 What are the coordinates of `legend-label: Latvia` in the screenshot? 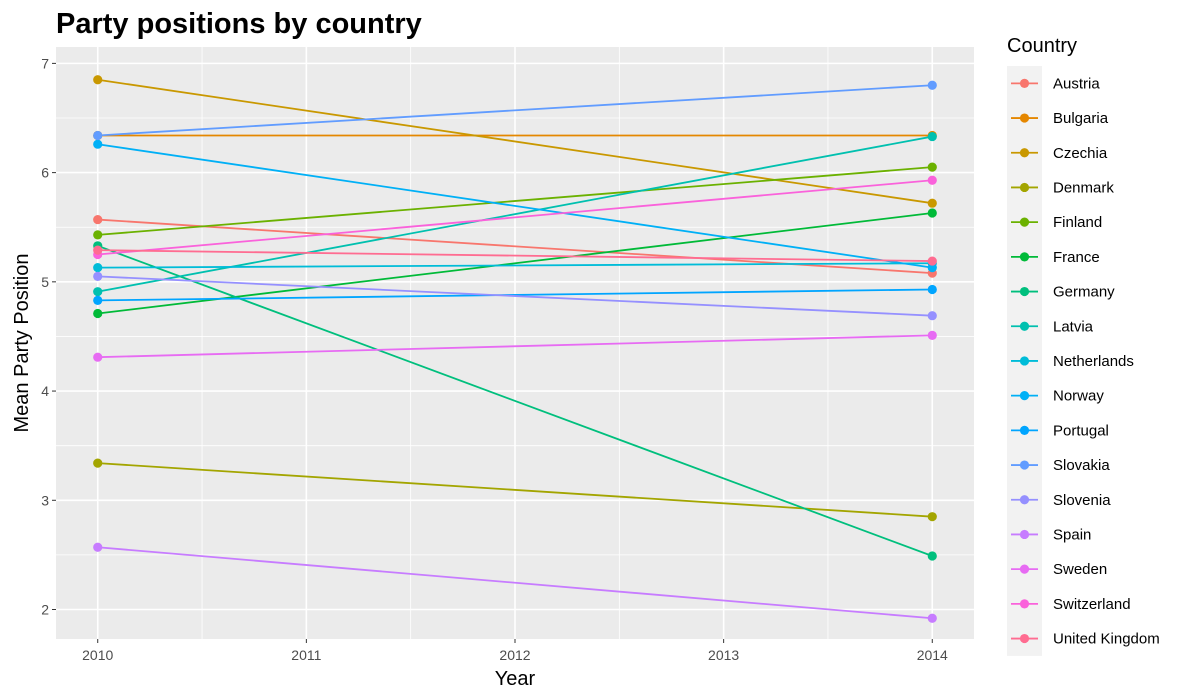 It's located at (1073, 326).